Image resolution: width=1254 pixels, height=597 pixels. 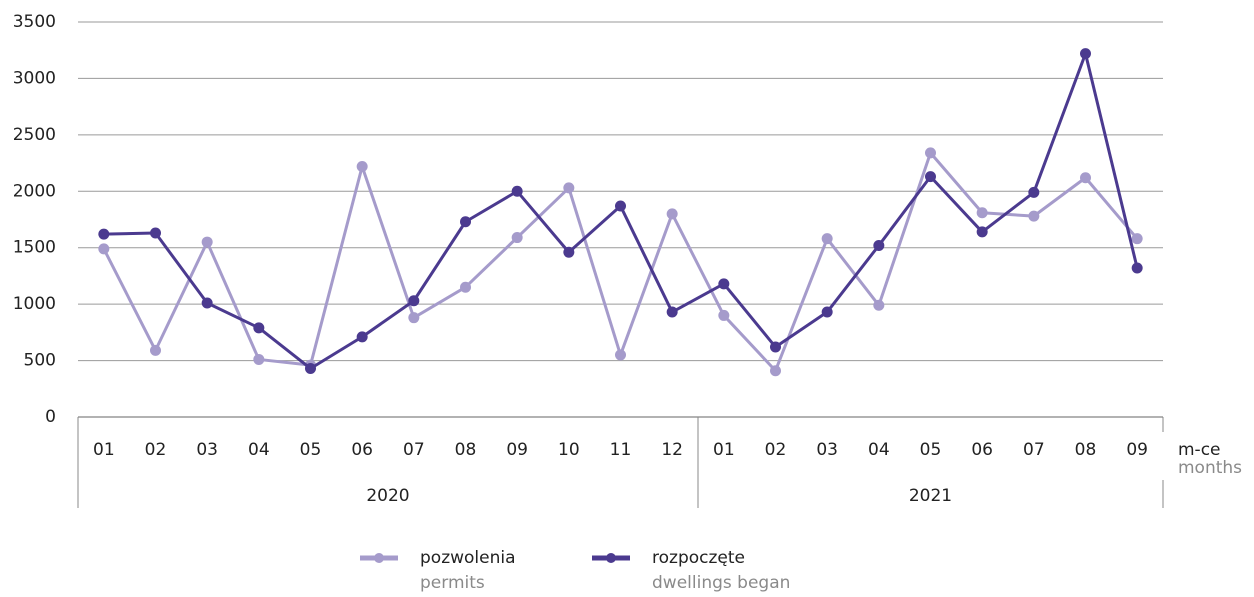 What do you see at coordinates (569, 450) in the screenshot?
I see `x-tick-label: 10` at bounding box center [569, 450].